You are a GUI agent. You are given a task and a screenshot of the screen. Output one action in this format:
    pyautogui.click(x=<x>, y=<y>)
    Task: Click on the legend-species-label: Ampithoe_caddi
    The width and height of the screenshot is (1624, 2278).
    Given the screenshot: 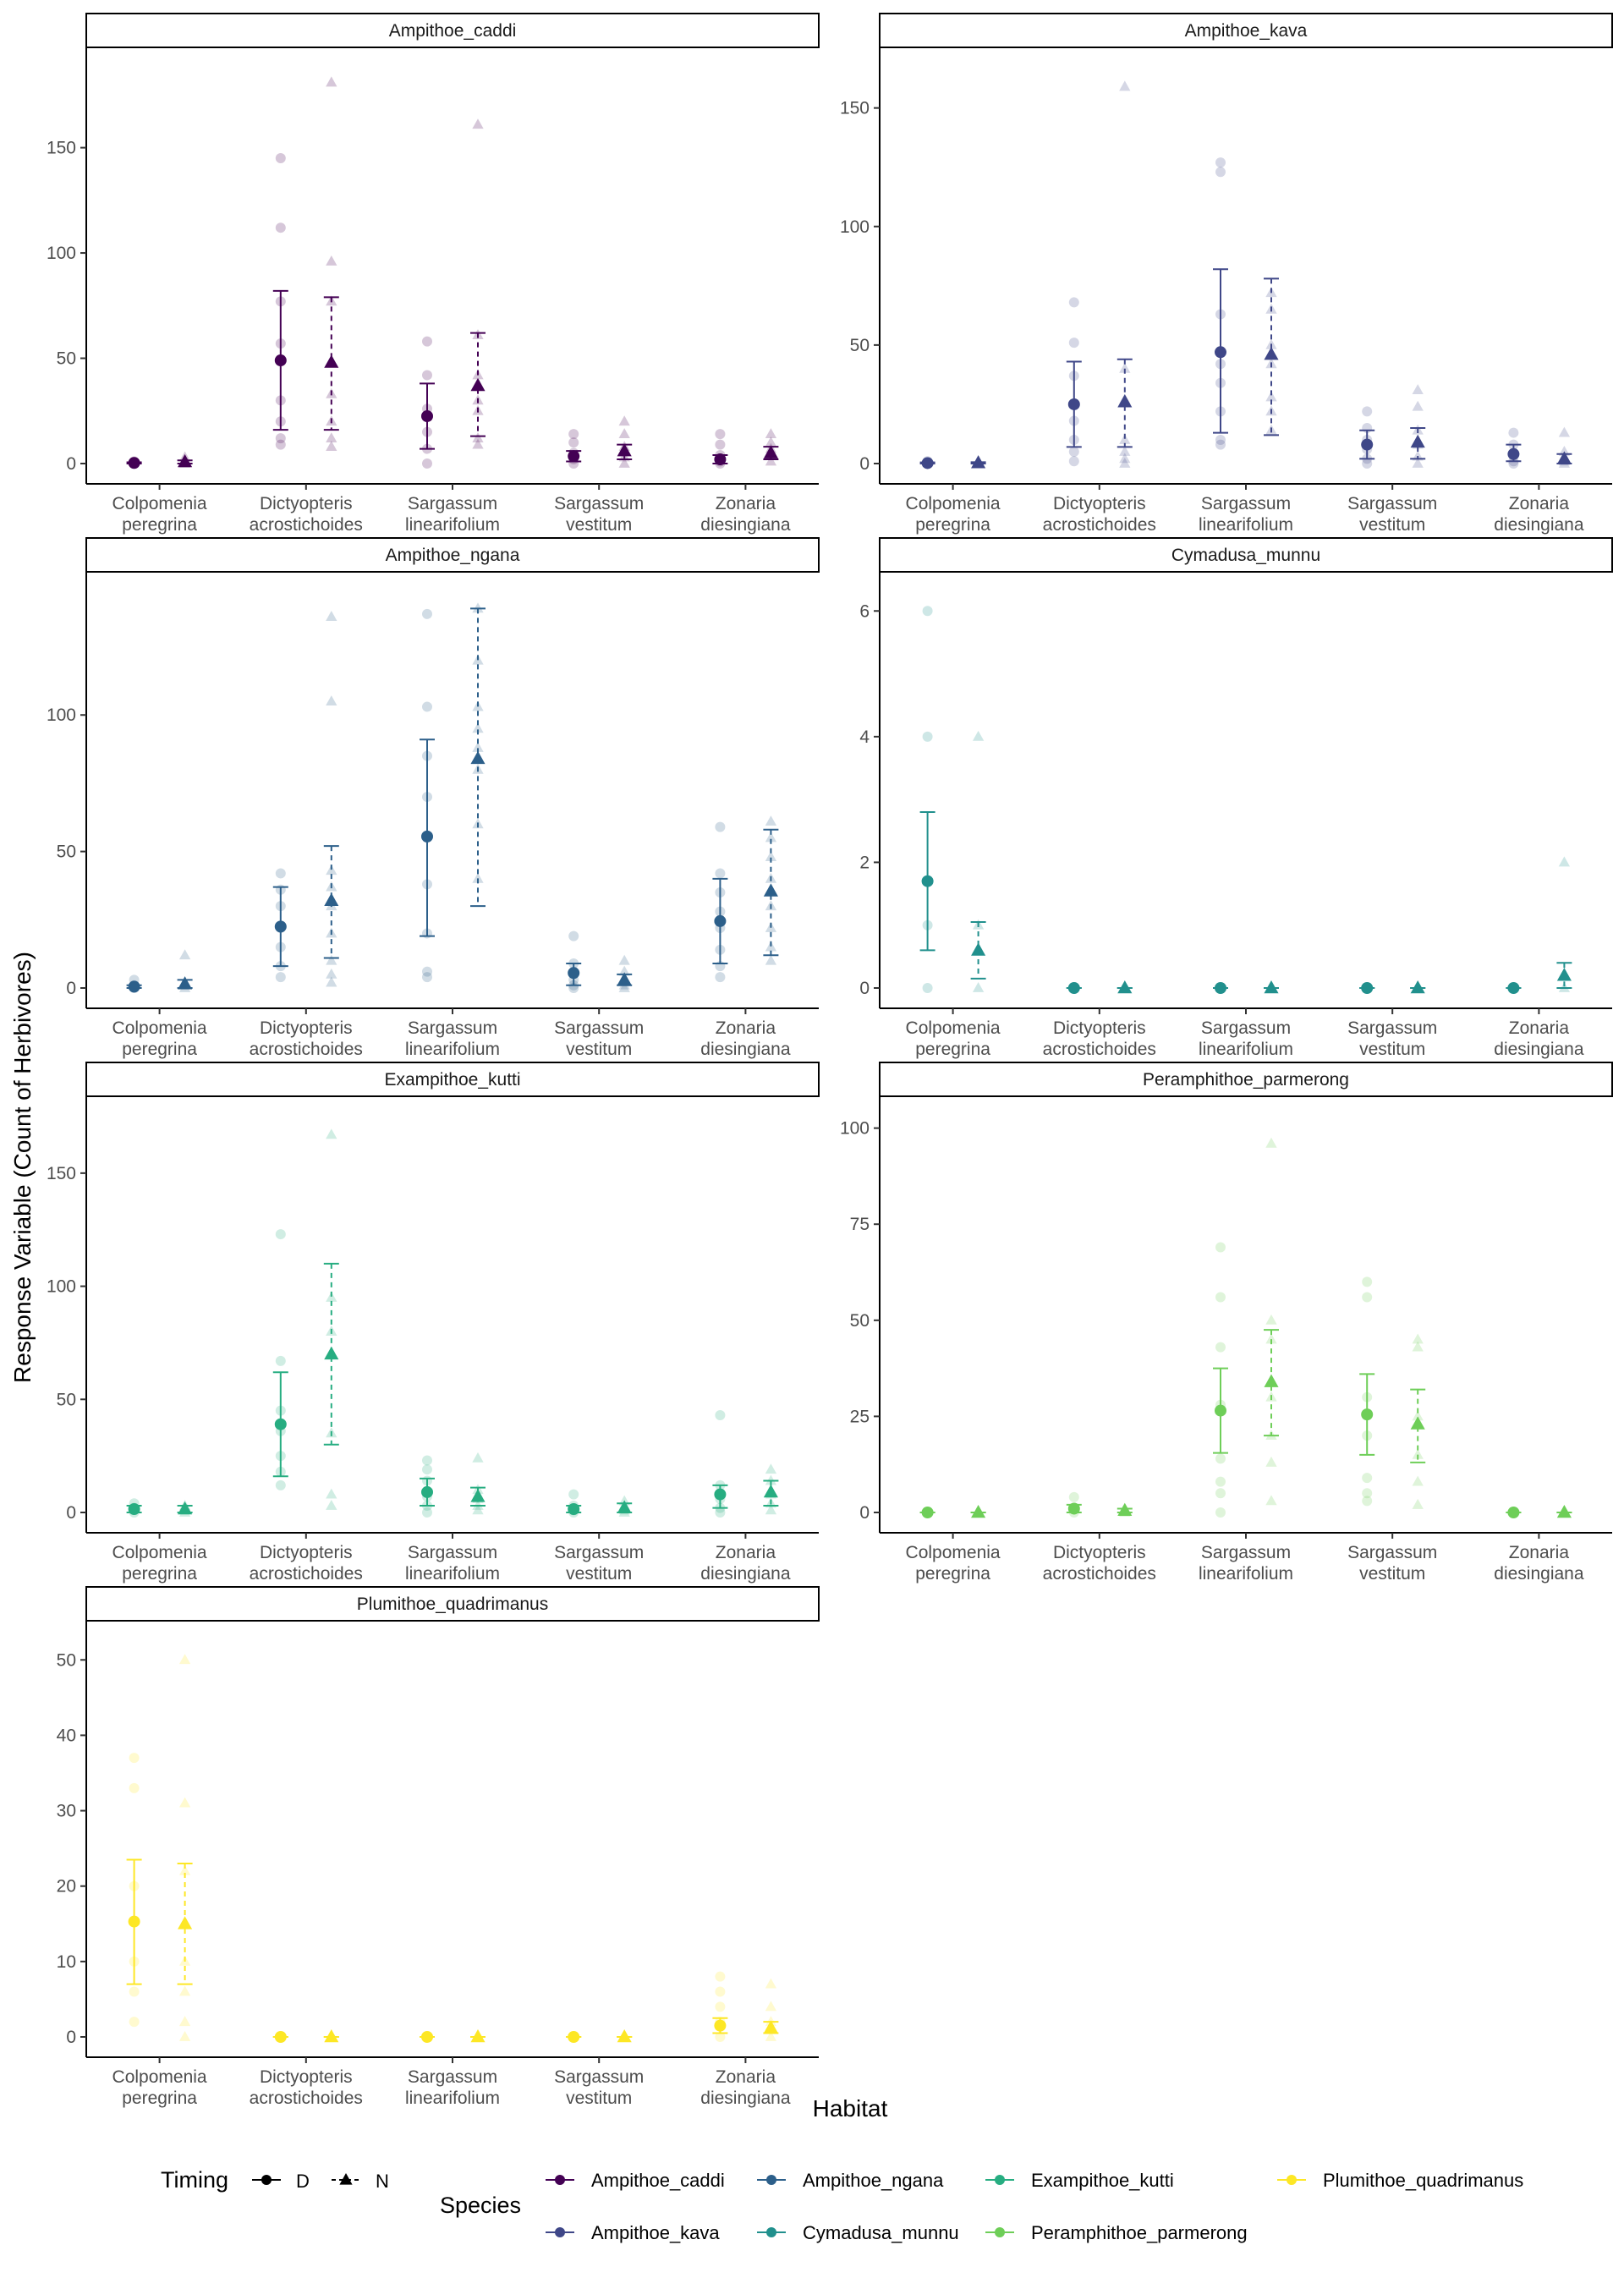 What is the action you would take?
    pyautogui.click(x=658, y=2180)
    